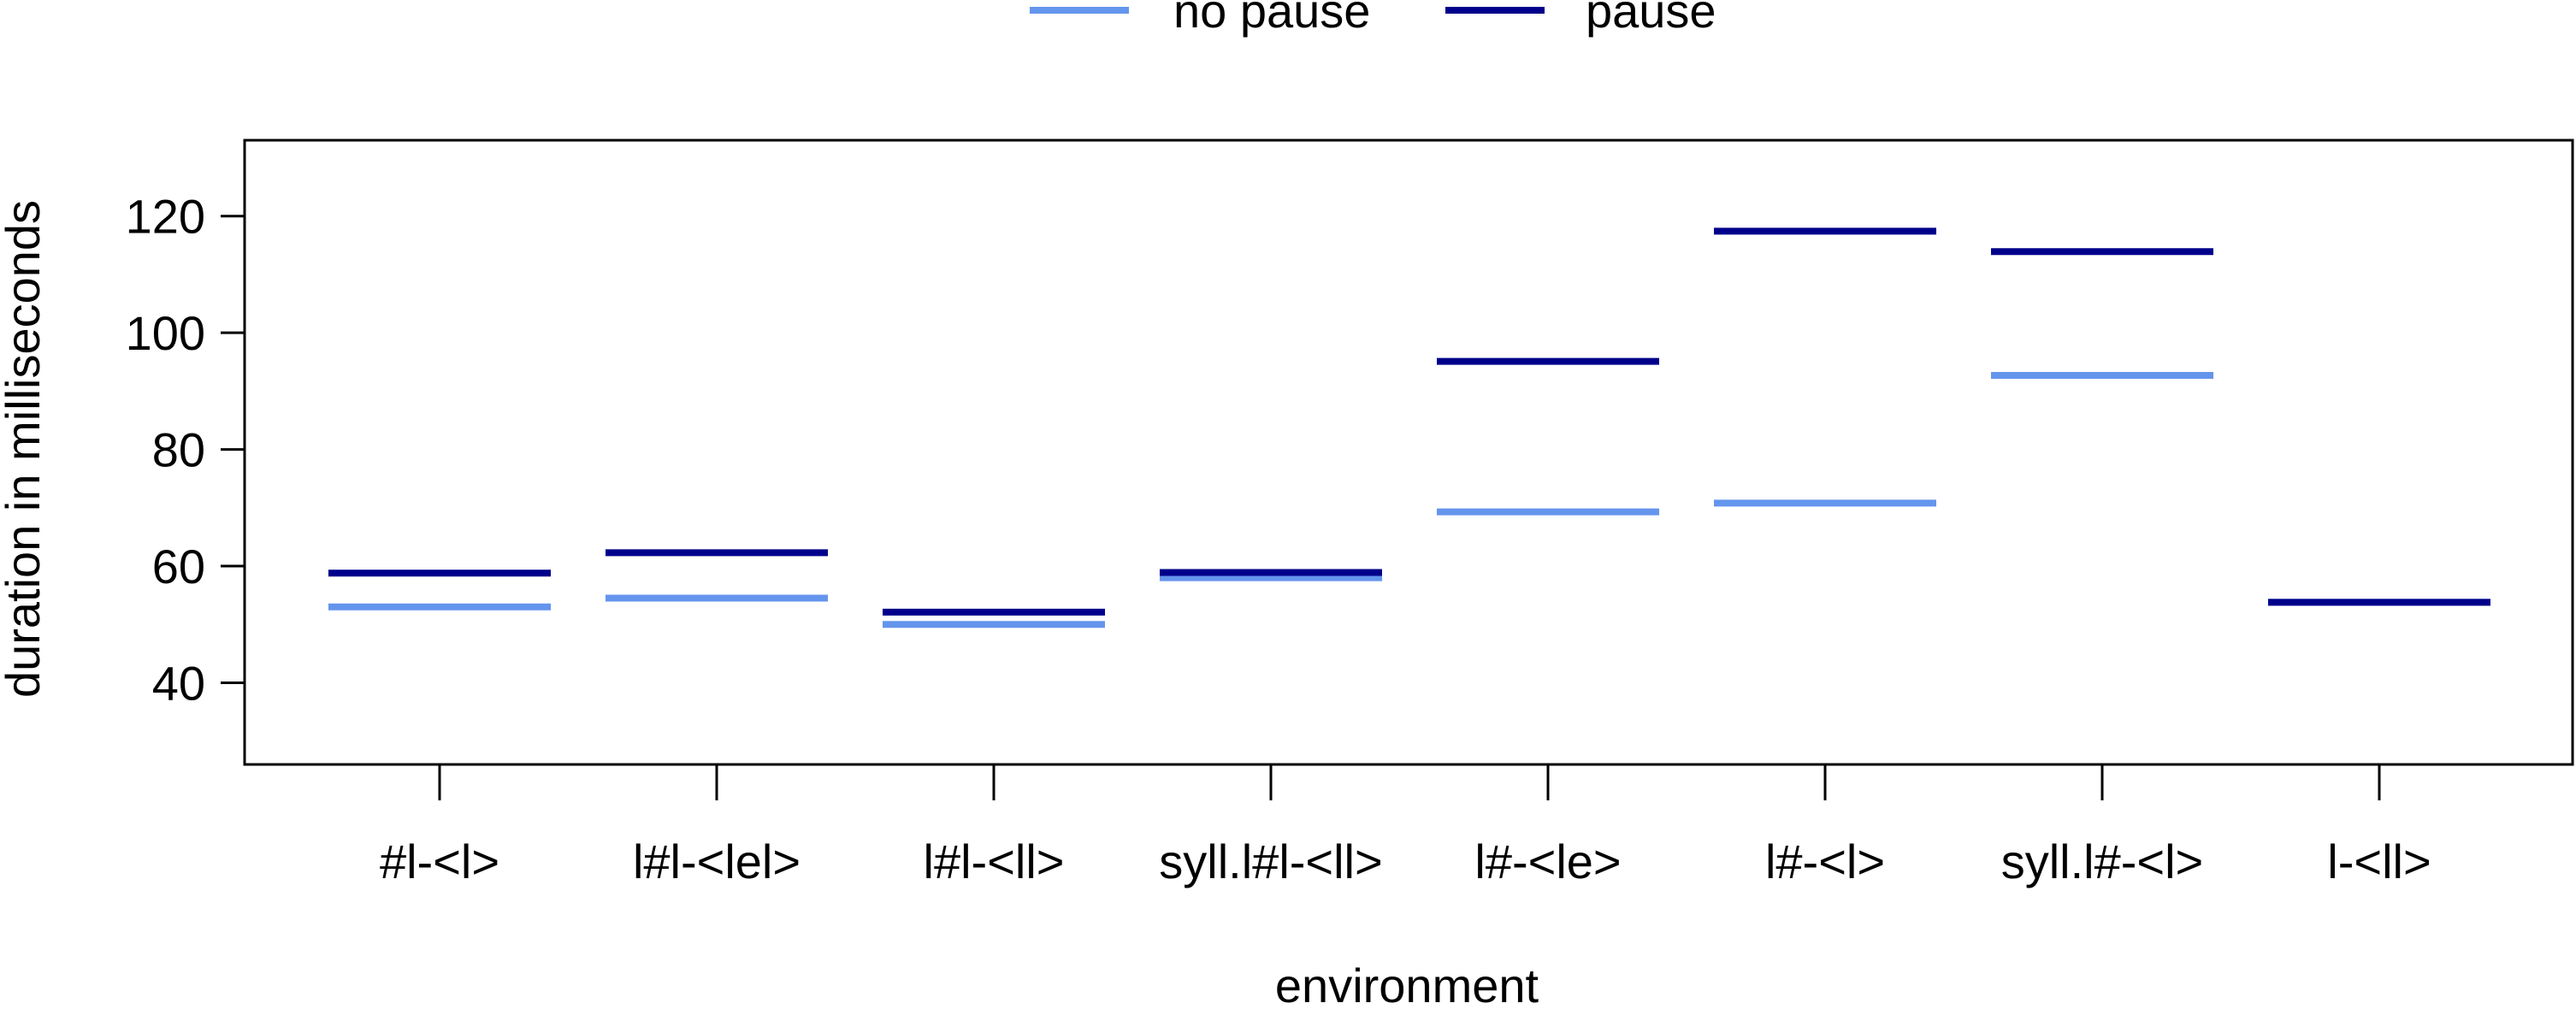  I want to click on x-tick-label: syll.l#l-<ll>, so click(1270, 861).